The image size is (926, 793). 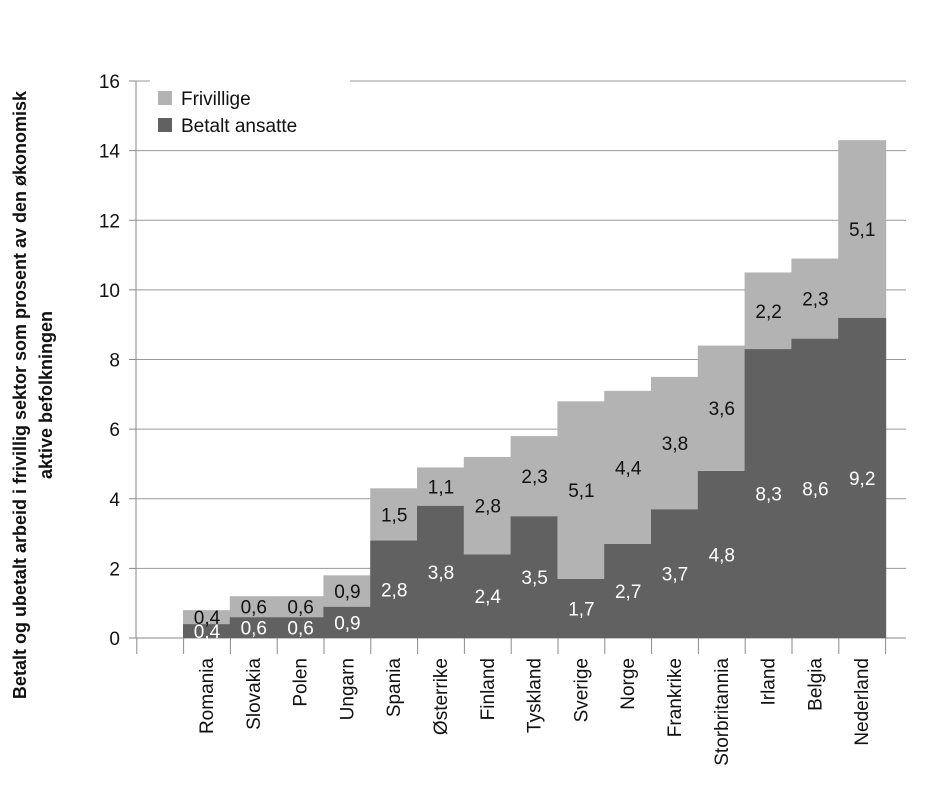 What do you see at coordinates (769, 682) in the screenshot?
I see `category-label: Irland` at bounding box center [769, 682].